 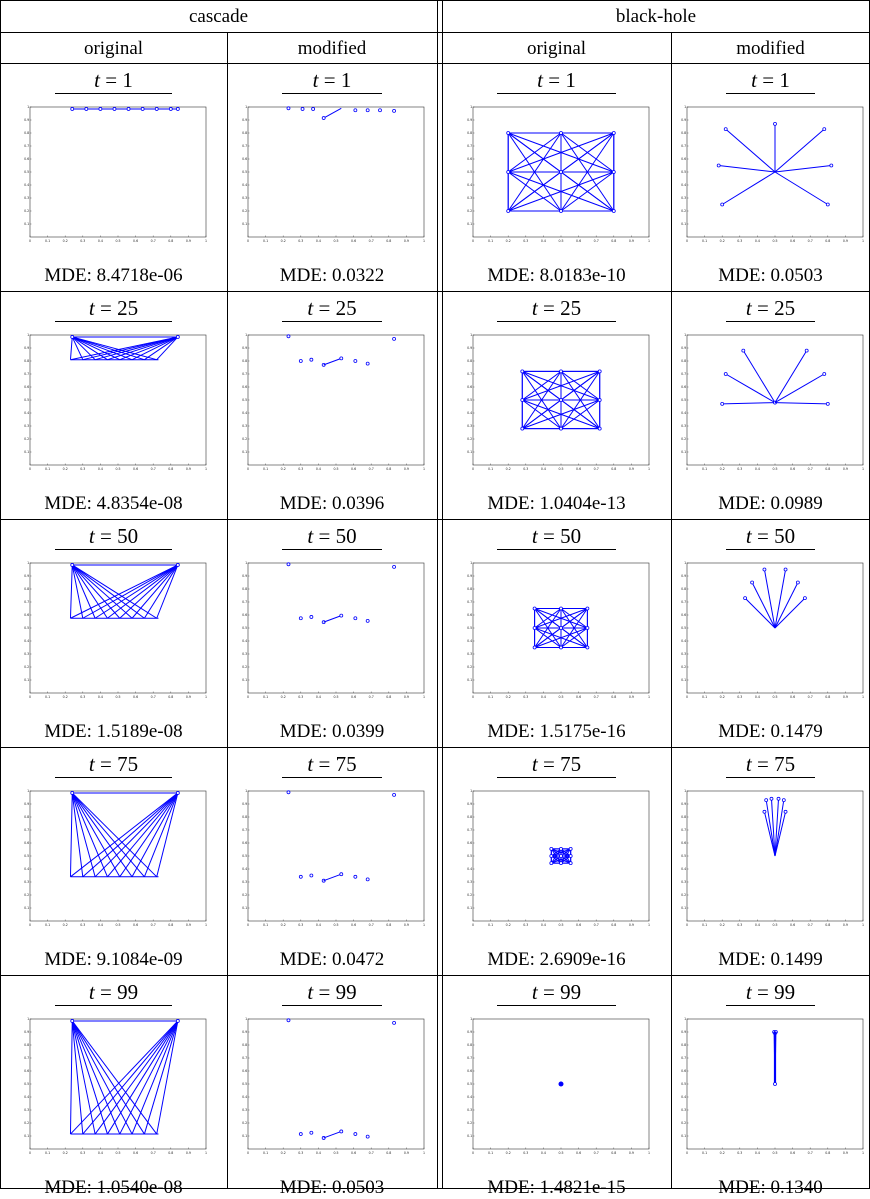 What do you see at coordinates (683, 830) in the screenshot?
I see `y-tick-label: 0.7` at bounding box center [683, 830].